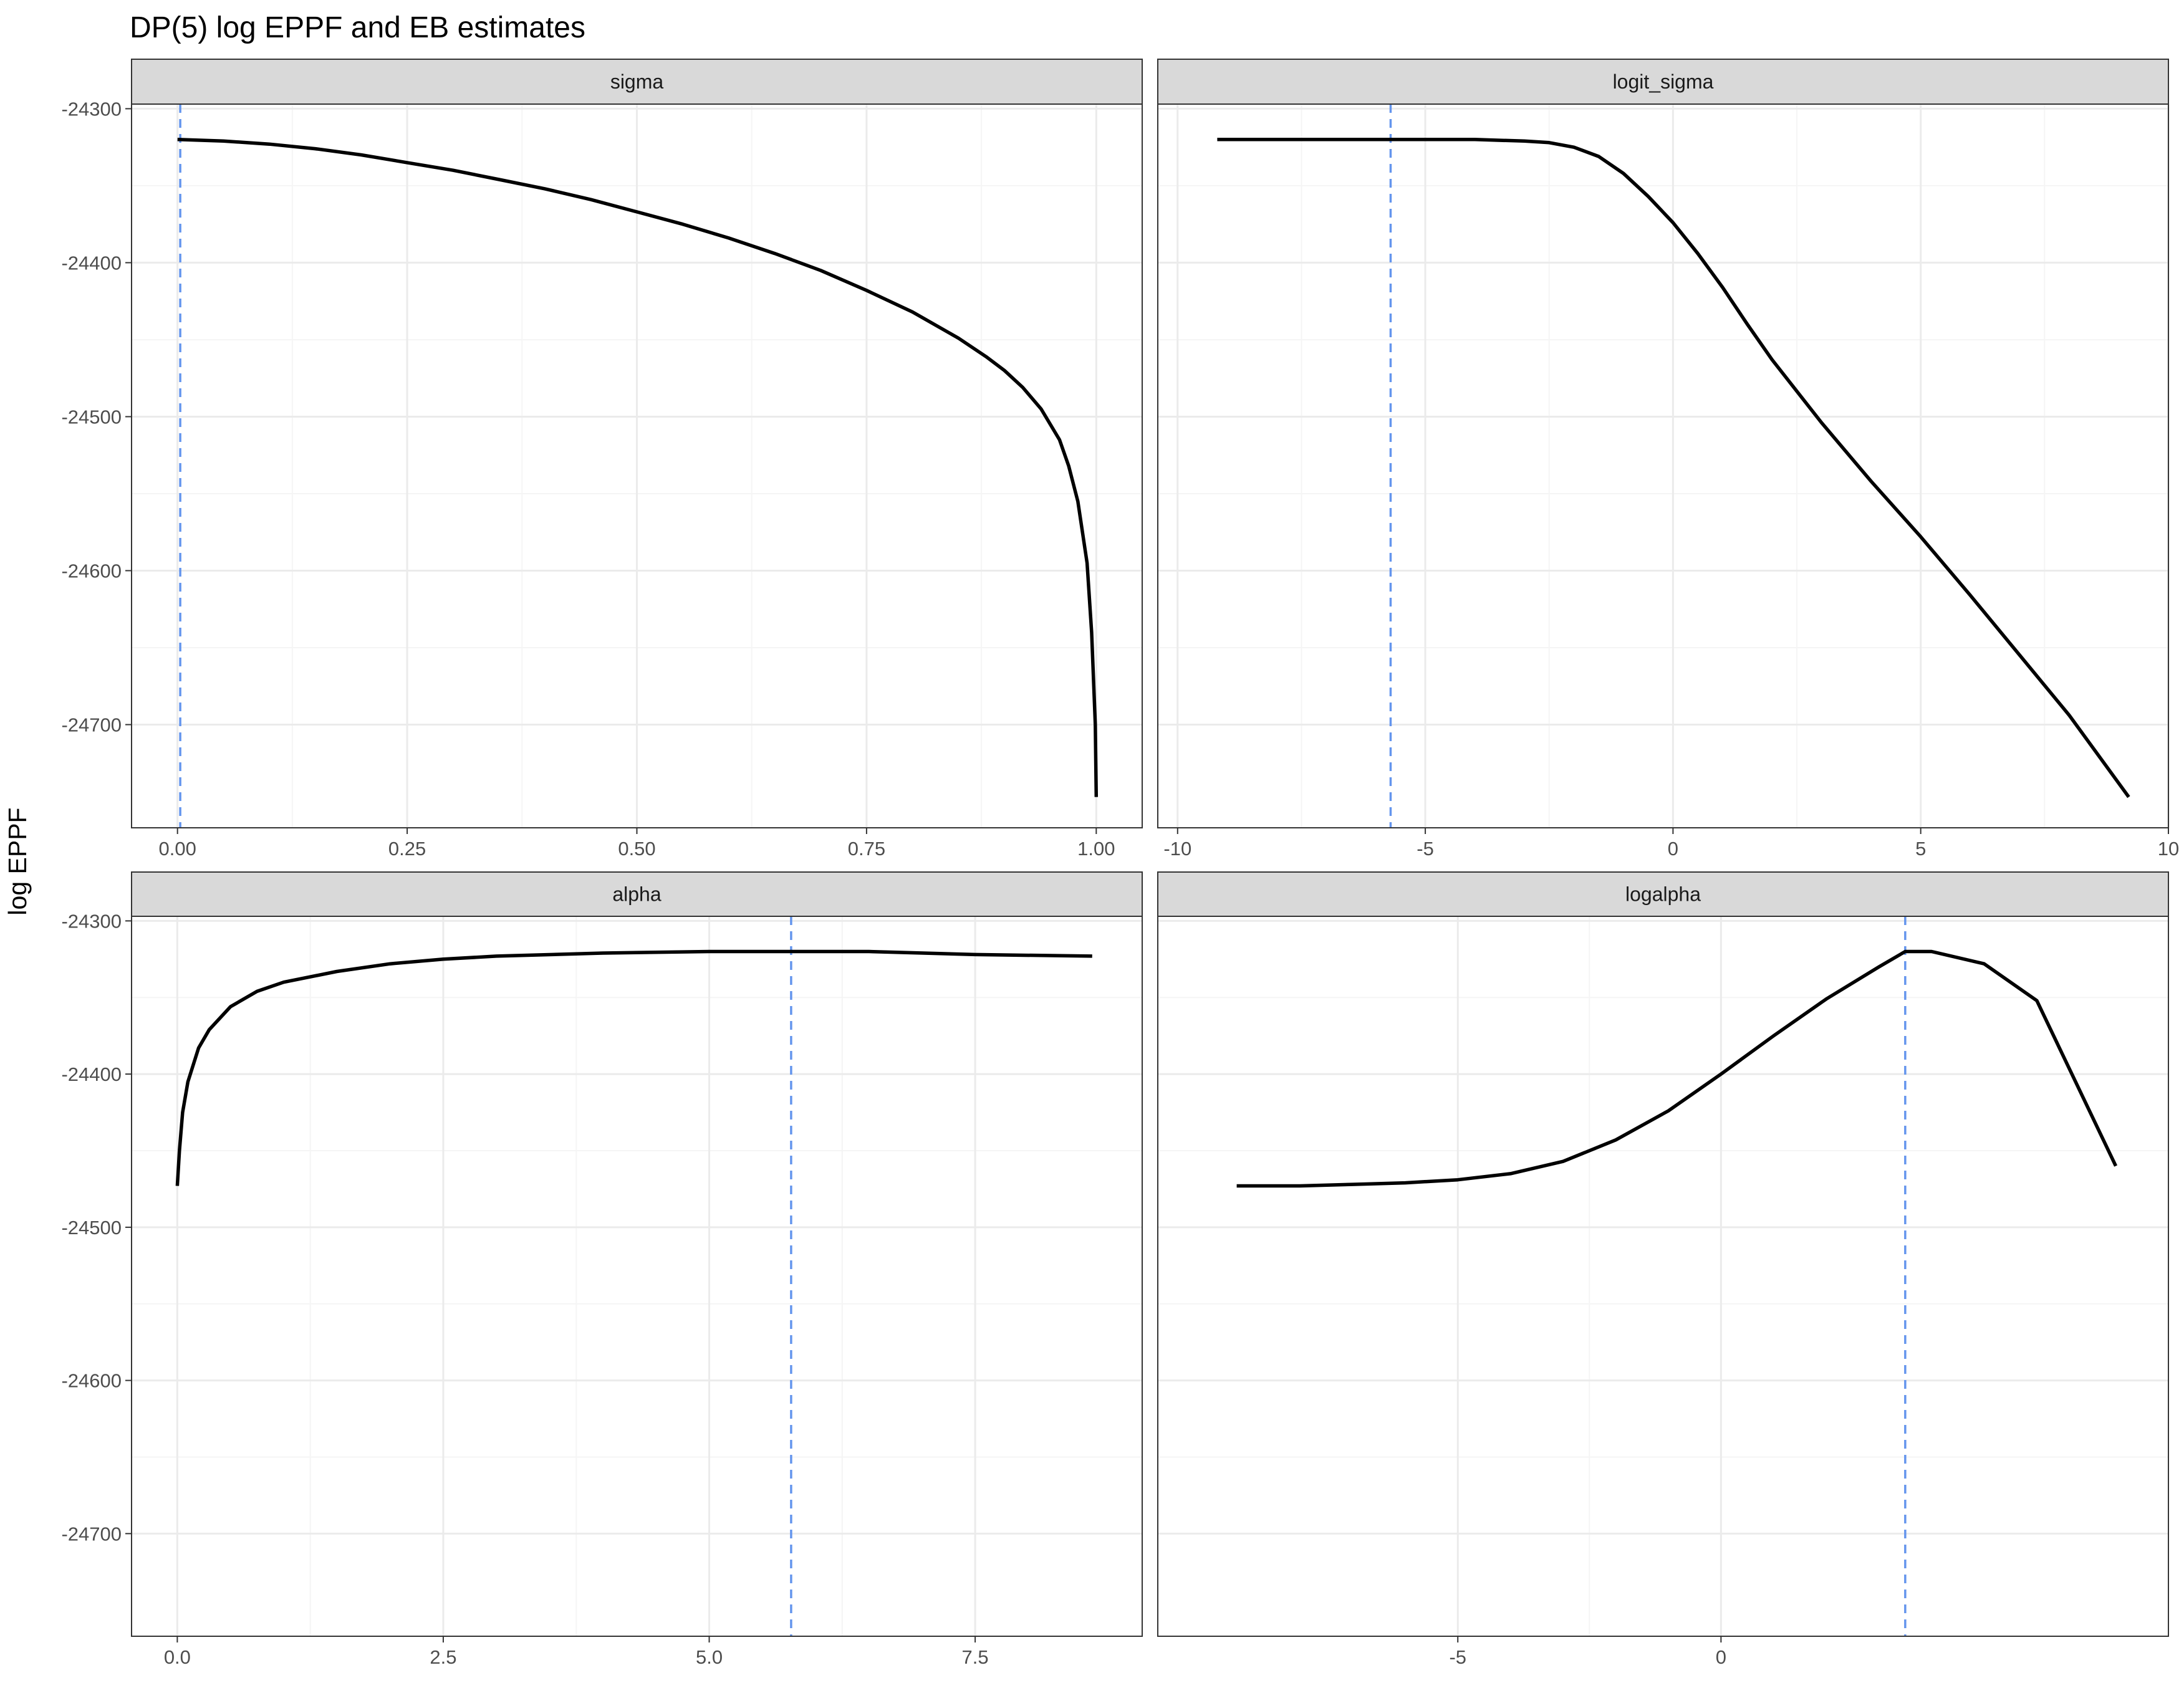 The height and width of the screenshot is (1683, 2184). I want to click on x-tick-label: 5, so click(1920, 849).